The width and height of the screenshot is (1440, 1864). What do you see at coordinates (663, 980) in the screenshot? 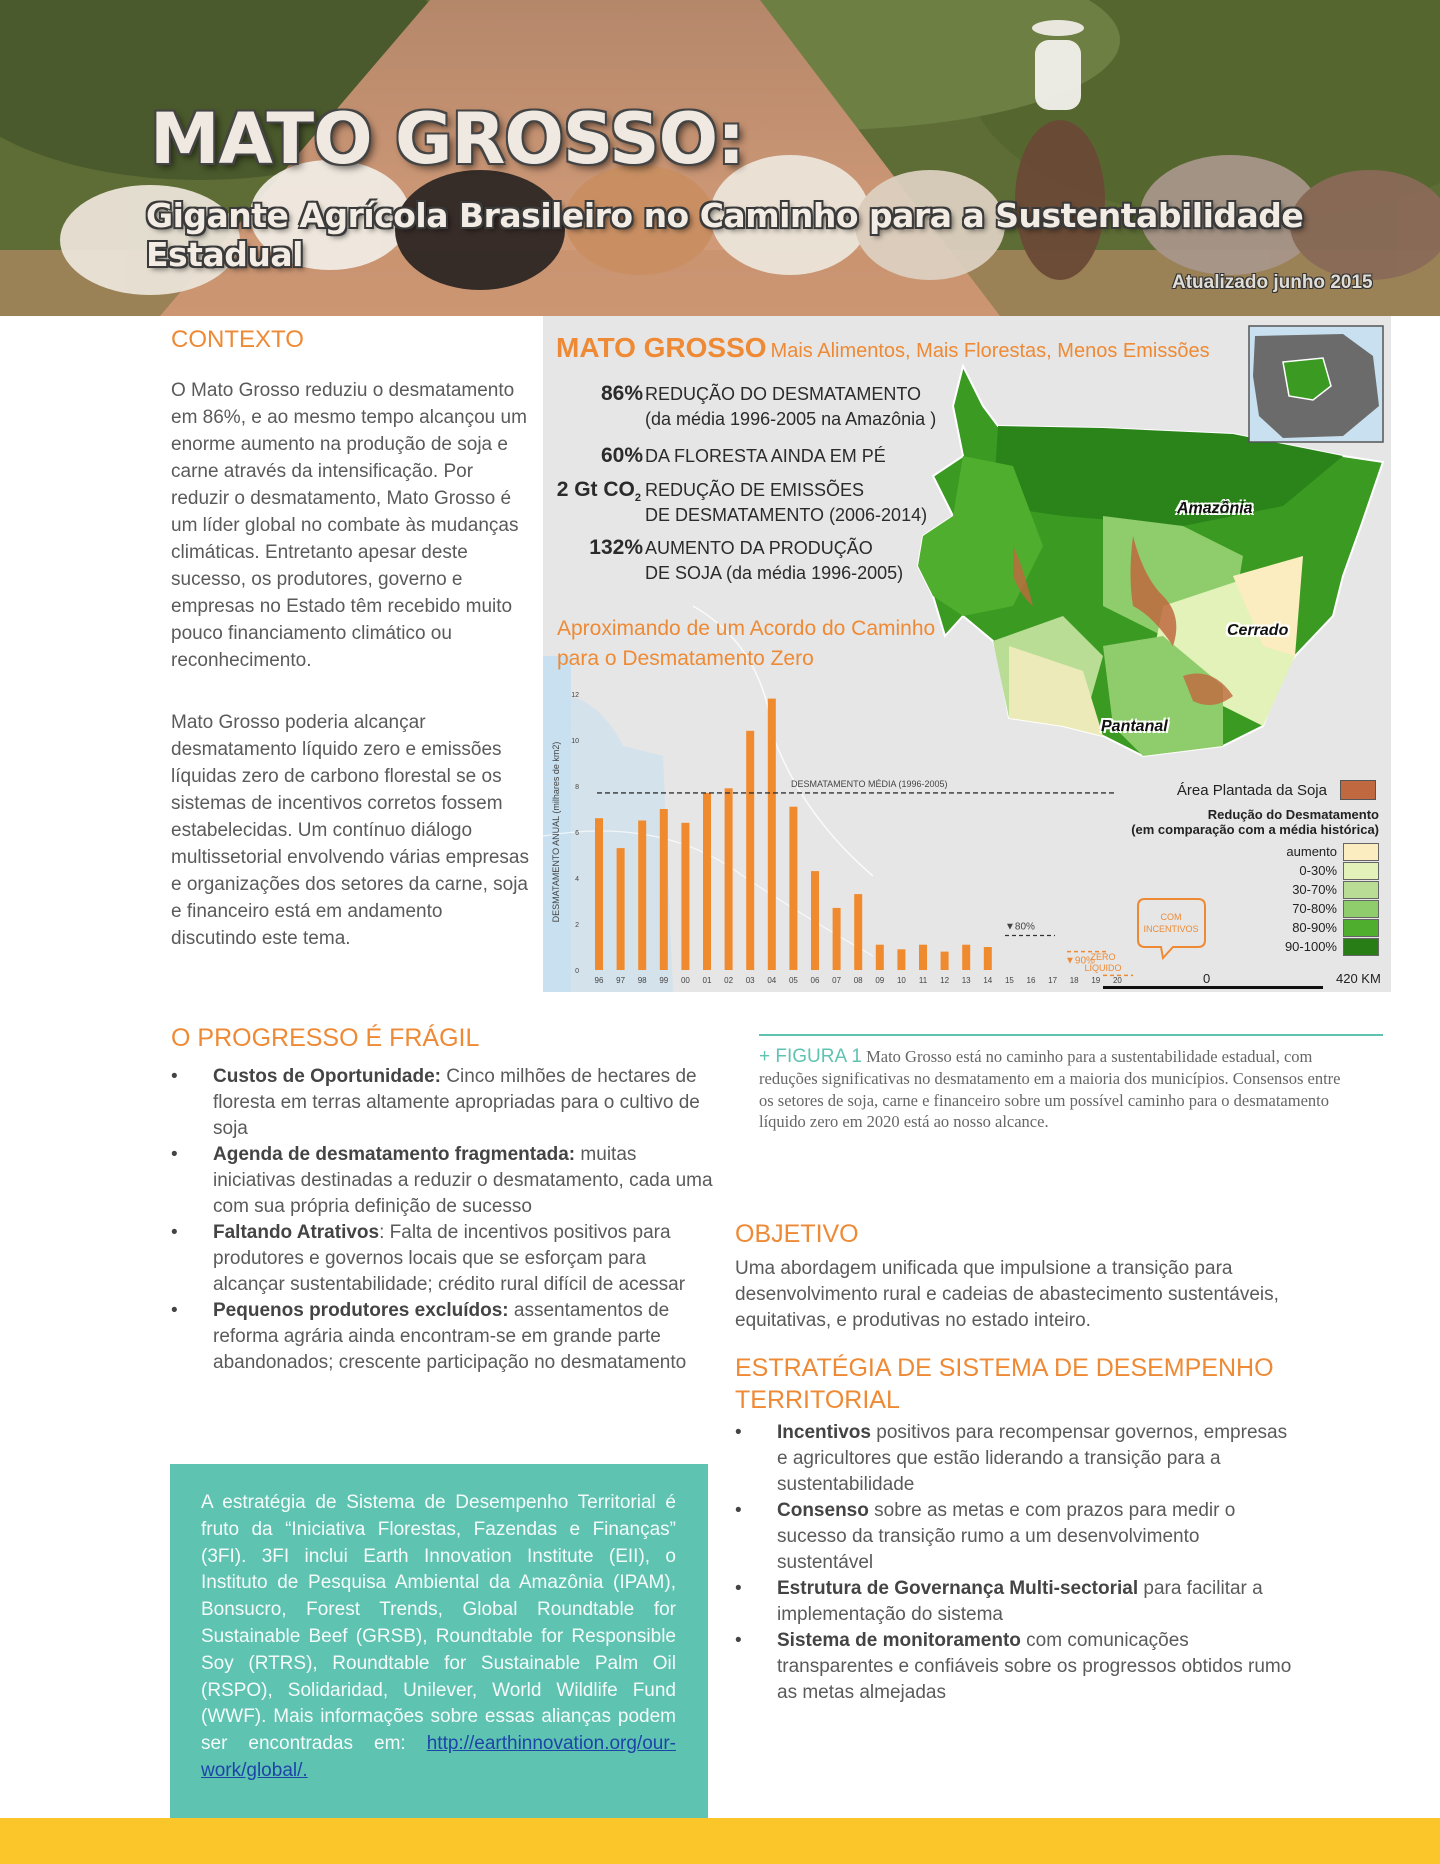
I see `x-tick-label: 99` at bounding box center [663, 980].